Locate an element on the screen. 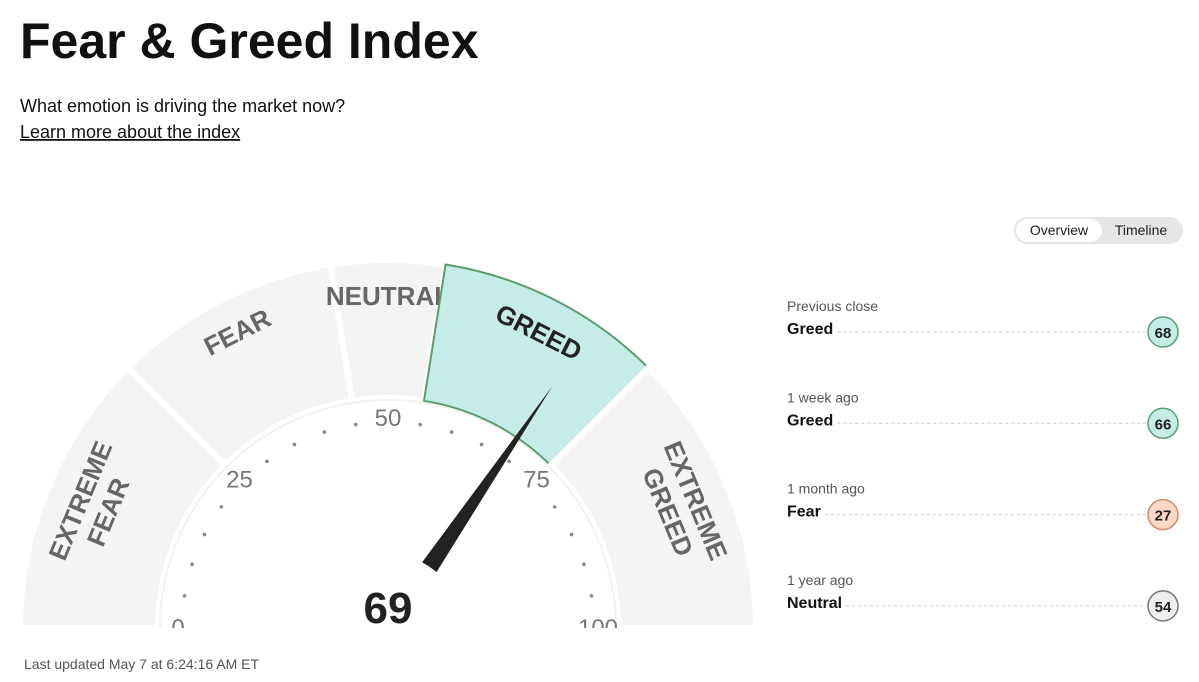  last-updated: Last updated May 7 at 6:24:16 AM ET is located at coordinates (141, 664).